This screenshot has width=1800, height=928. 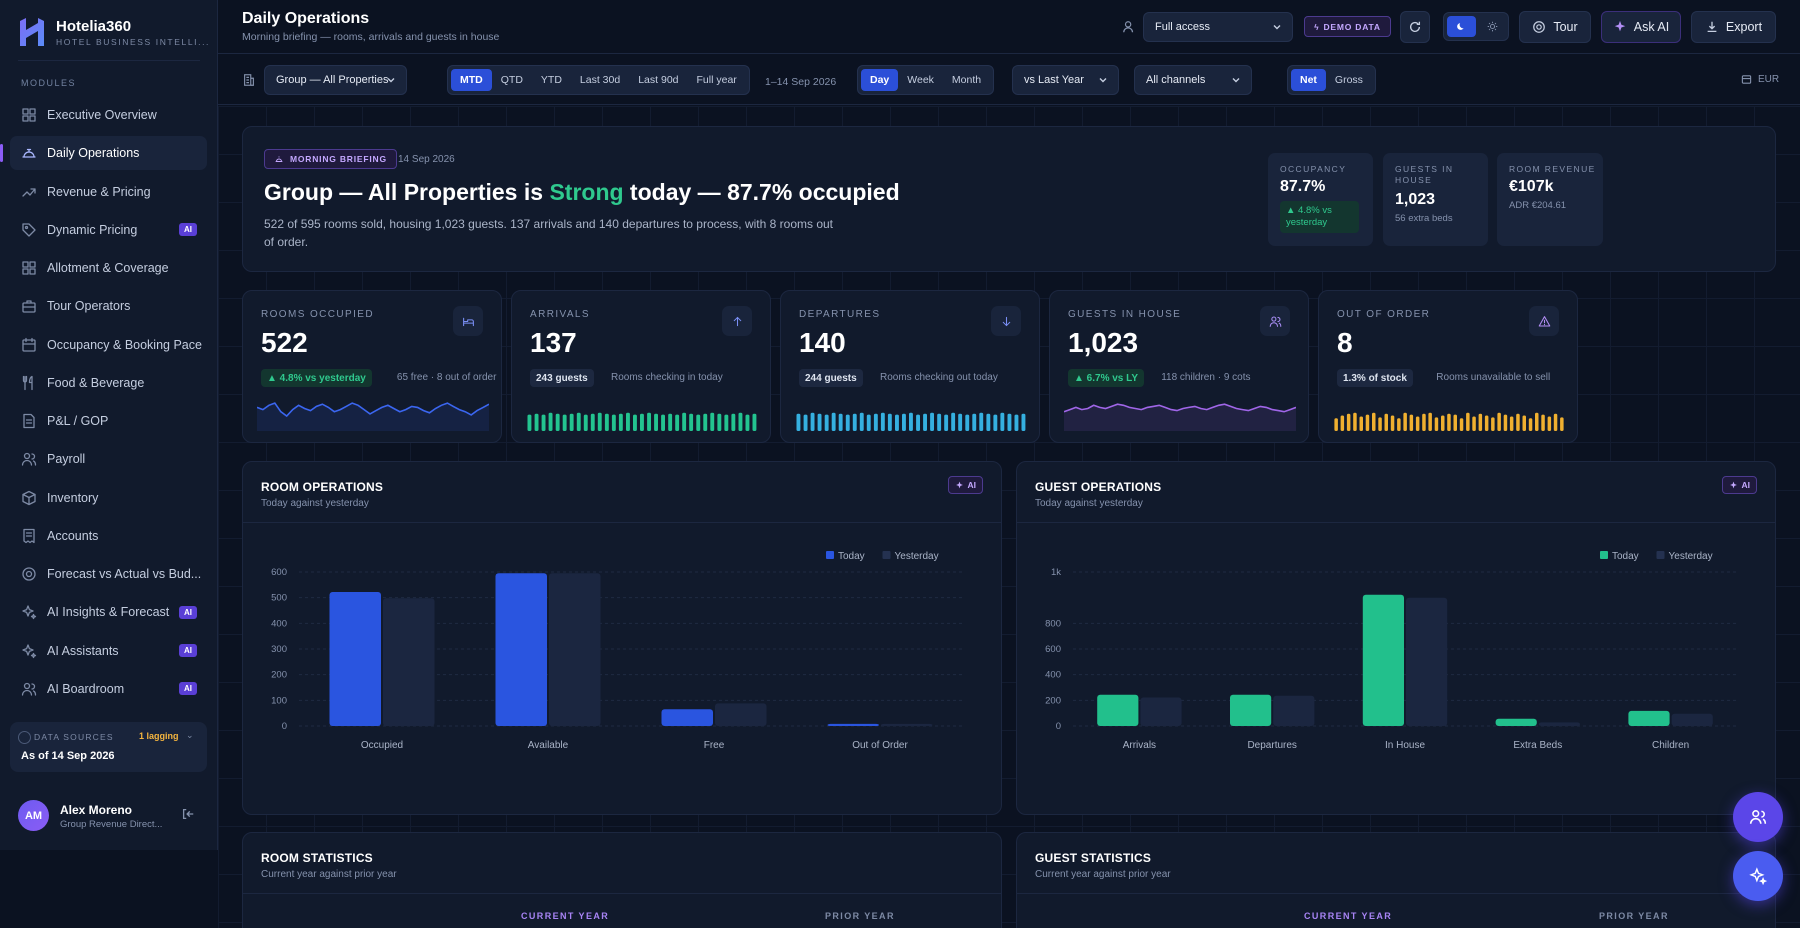 I want to click on sidebar-item-revenue-pricing: Revenue & Pricing, so click(x=108, y=192).